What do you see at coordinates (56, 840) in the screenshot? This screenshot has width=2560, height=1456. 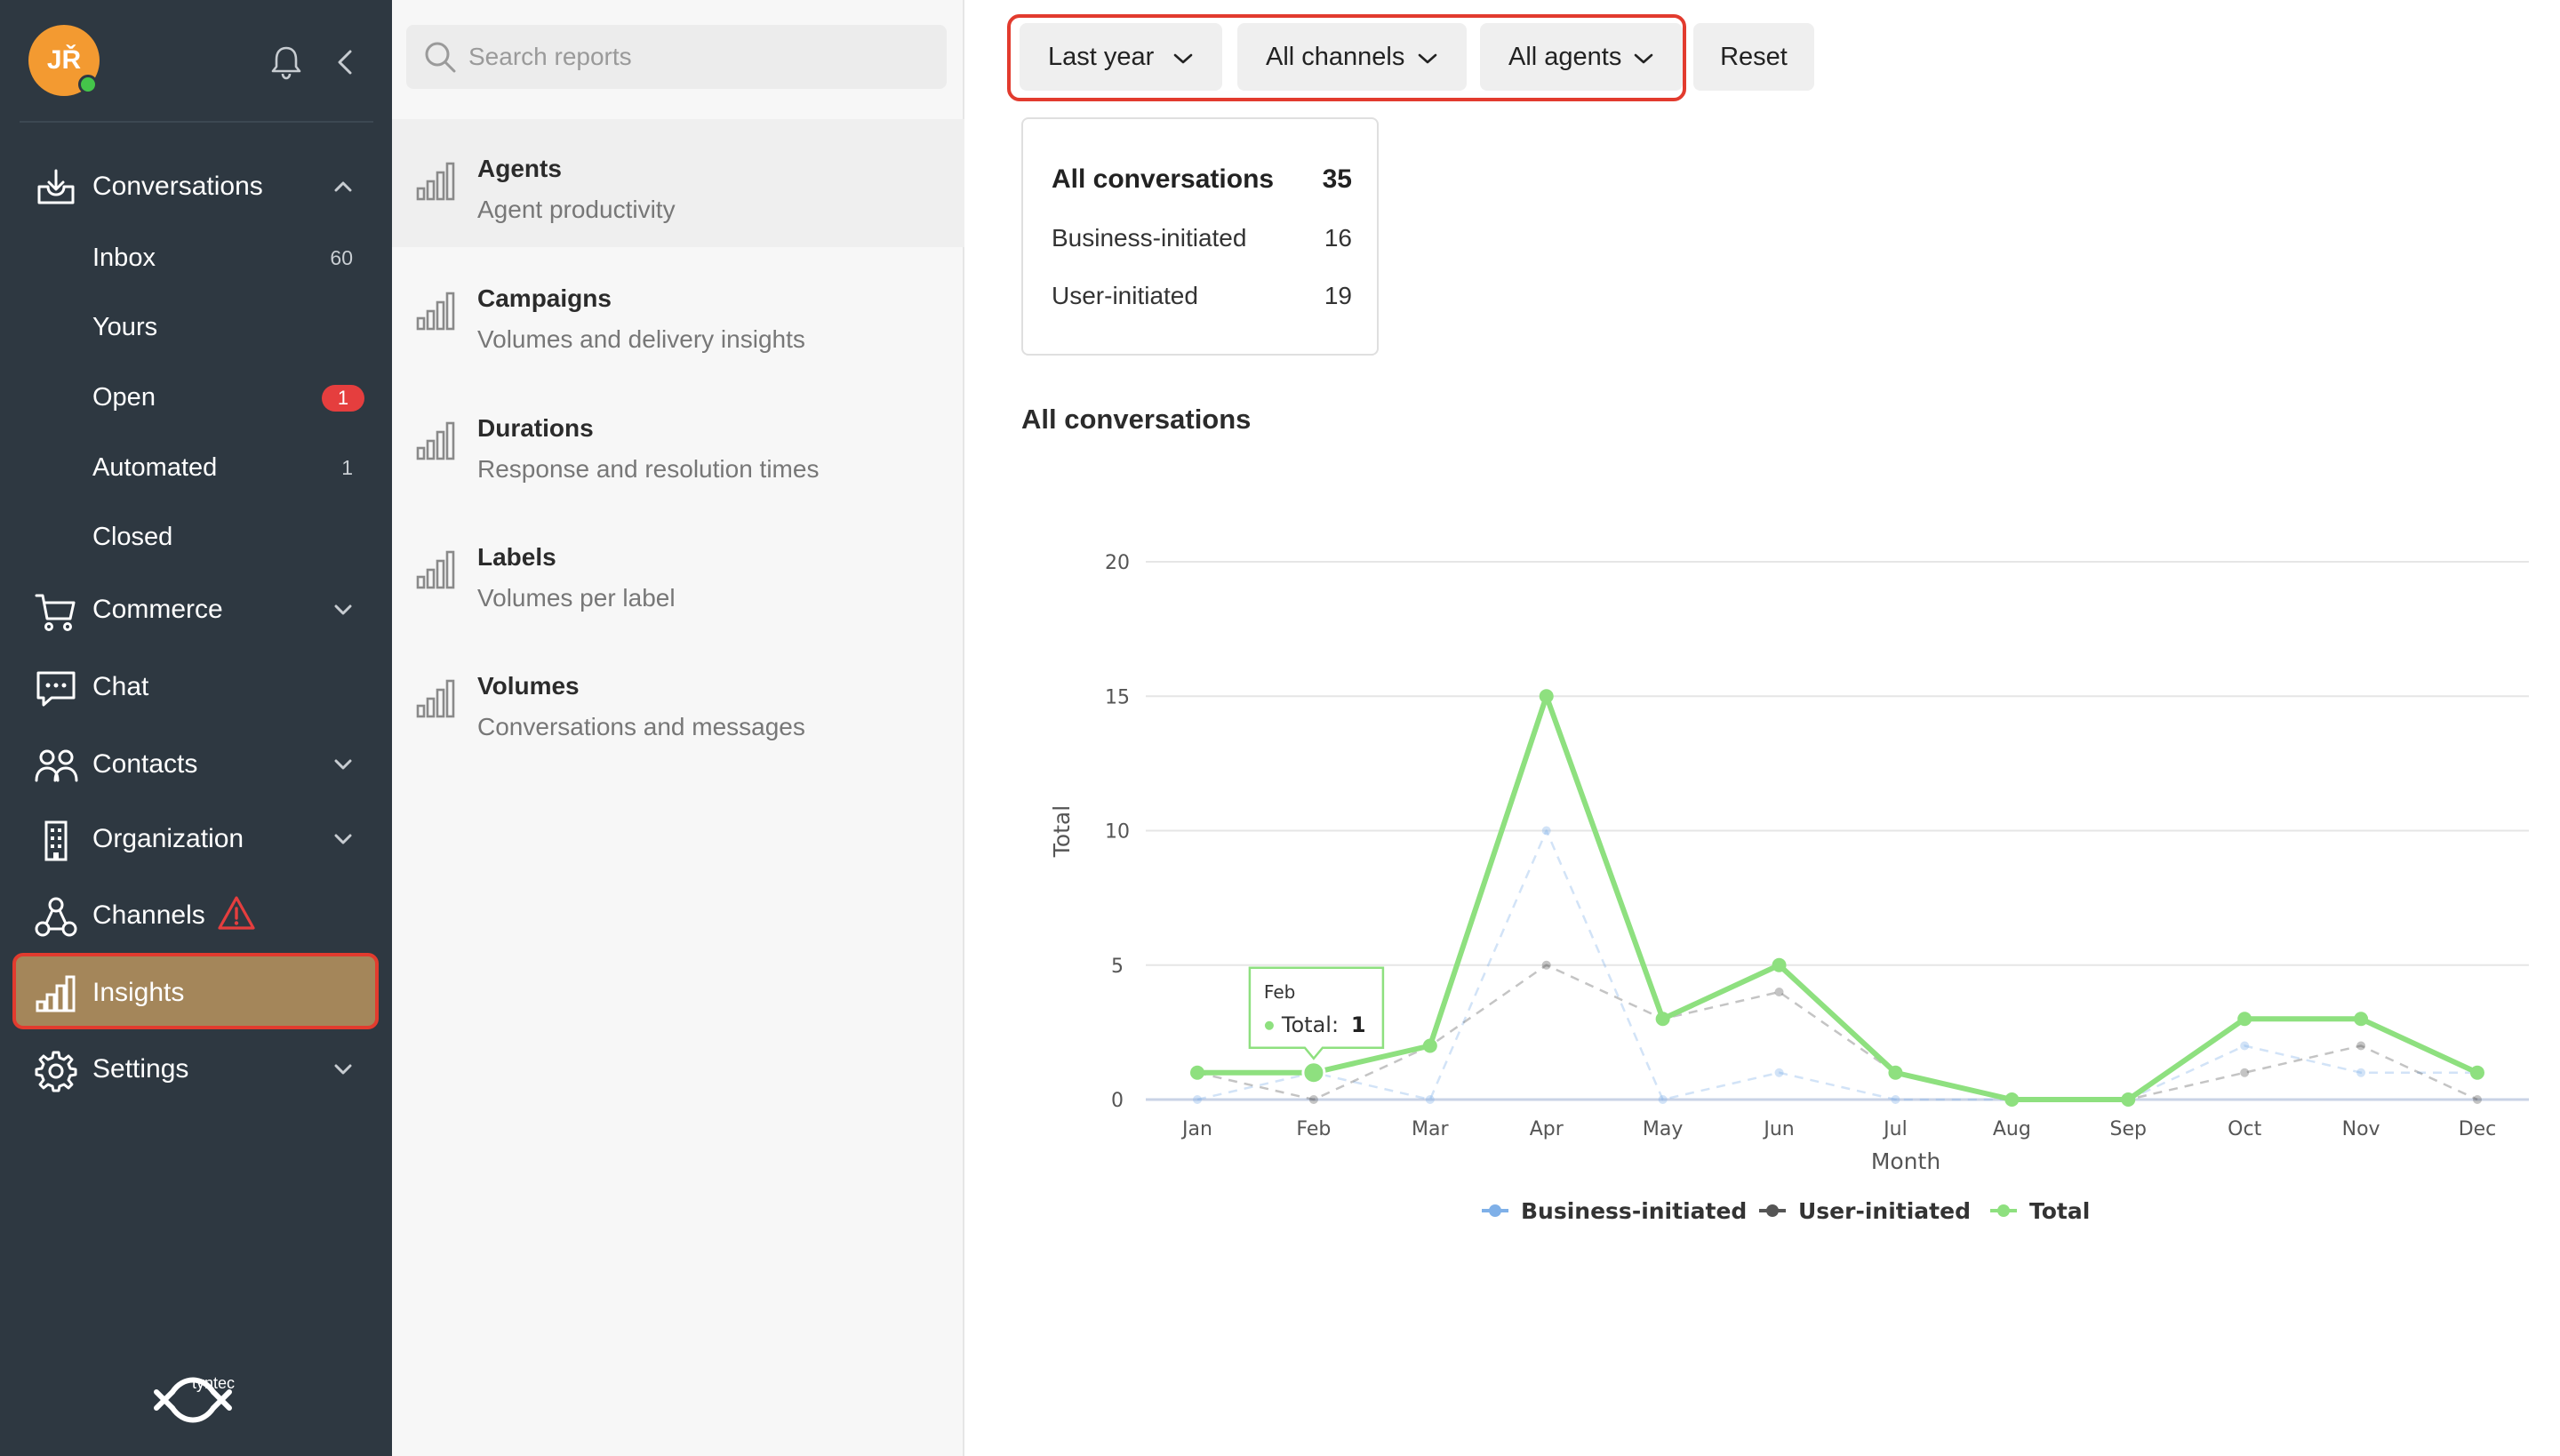 I see `building-icon` at bounding box center [56, 840].